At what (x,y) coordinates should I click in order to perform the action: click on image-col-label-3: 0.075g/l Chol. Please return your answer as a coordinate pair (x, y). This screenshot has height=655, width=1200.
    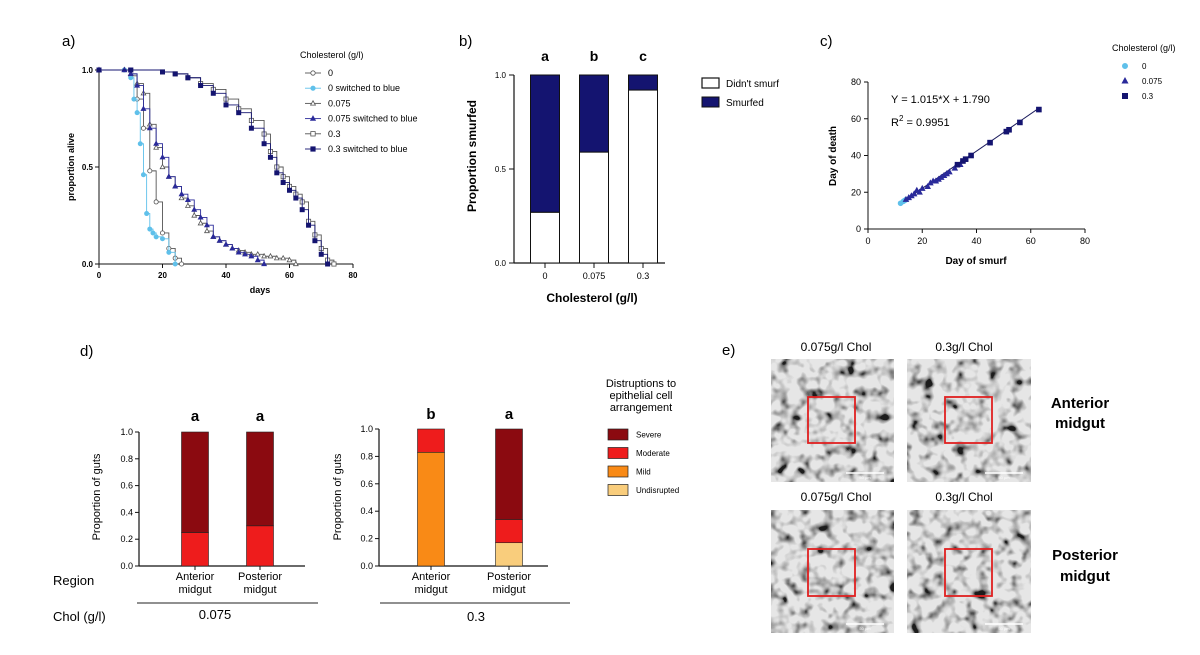
    Looking at the image, I should click on (836, 497).